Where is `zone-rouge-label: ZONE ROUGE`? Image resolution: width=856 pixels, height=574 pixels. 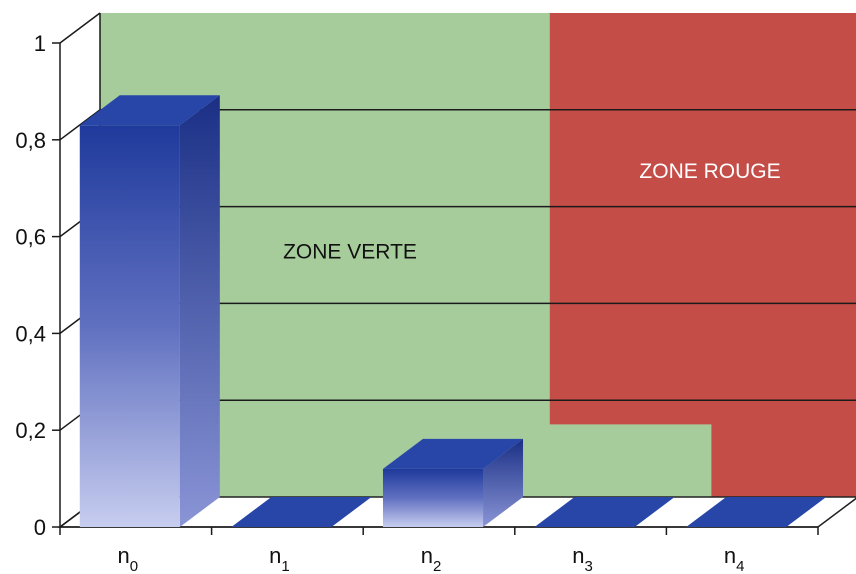
zone-rouge-label: ZONE ROUGE is located at coordinates (709, 171).